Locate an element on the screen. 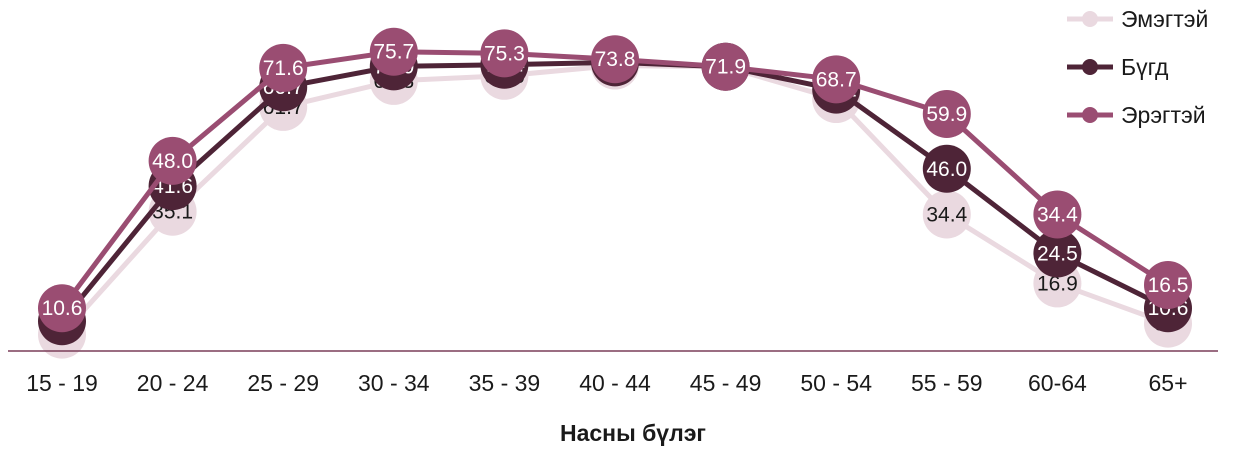 This screenshot has height=449, width=1237. x-tick-label: 30 - 34 is located at coordinates (394, 383).